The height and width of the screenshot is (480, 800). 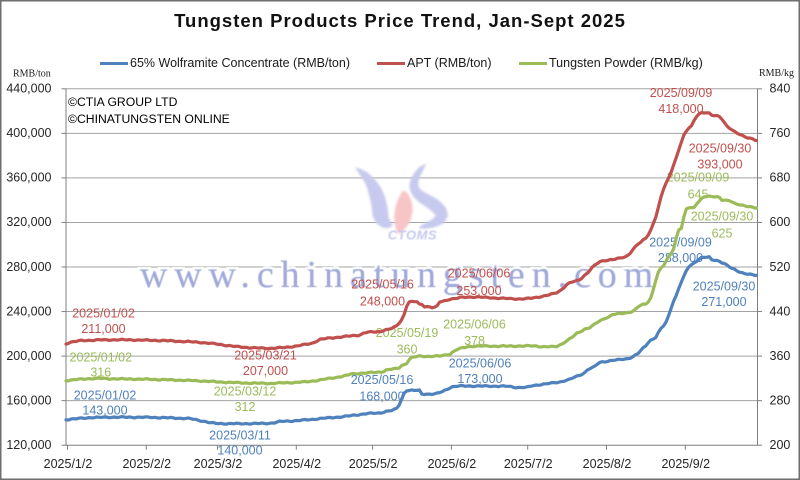 What do you see at coordinates (780, 89) in the screenshot?
I see `svg-text: 840` at bounding box center [780, 89].